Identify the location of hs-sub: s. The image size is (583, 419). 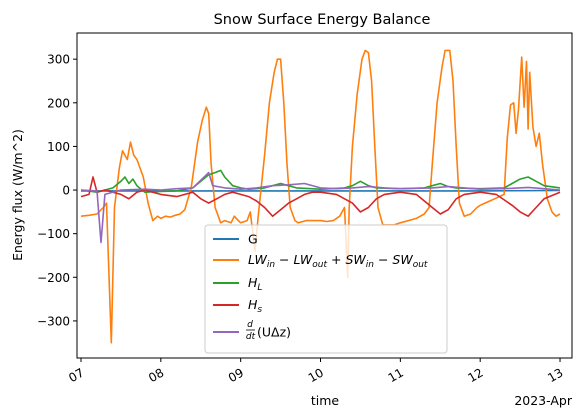
(259, 310).